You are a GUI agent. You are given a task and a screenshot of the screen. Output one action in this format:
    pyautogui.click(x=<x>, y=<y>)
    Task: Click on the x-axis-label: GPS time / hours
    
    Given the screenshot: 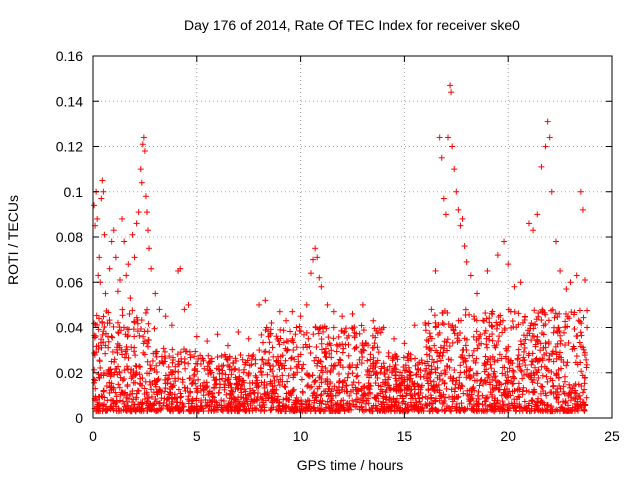 What is the action you would take?
    pyautogui.click(x=350, y=465)
    